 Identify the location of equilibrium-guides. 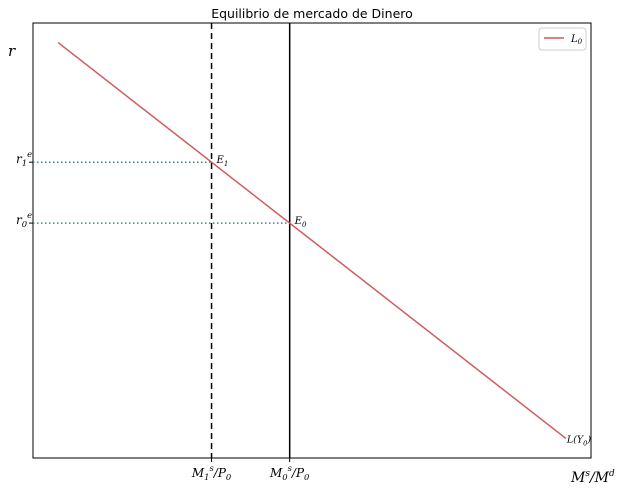
(159, 192).